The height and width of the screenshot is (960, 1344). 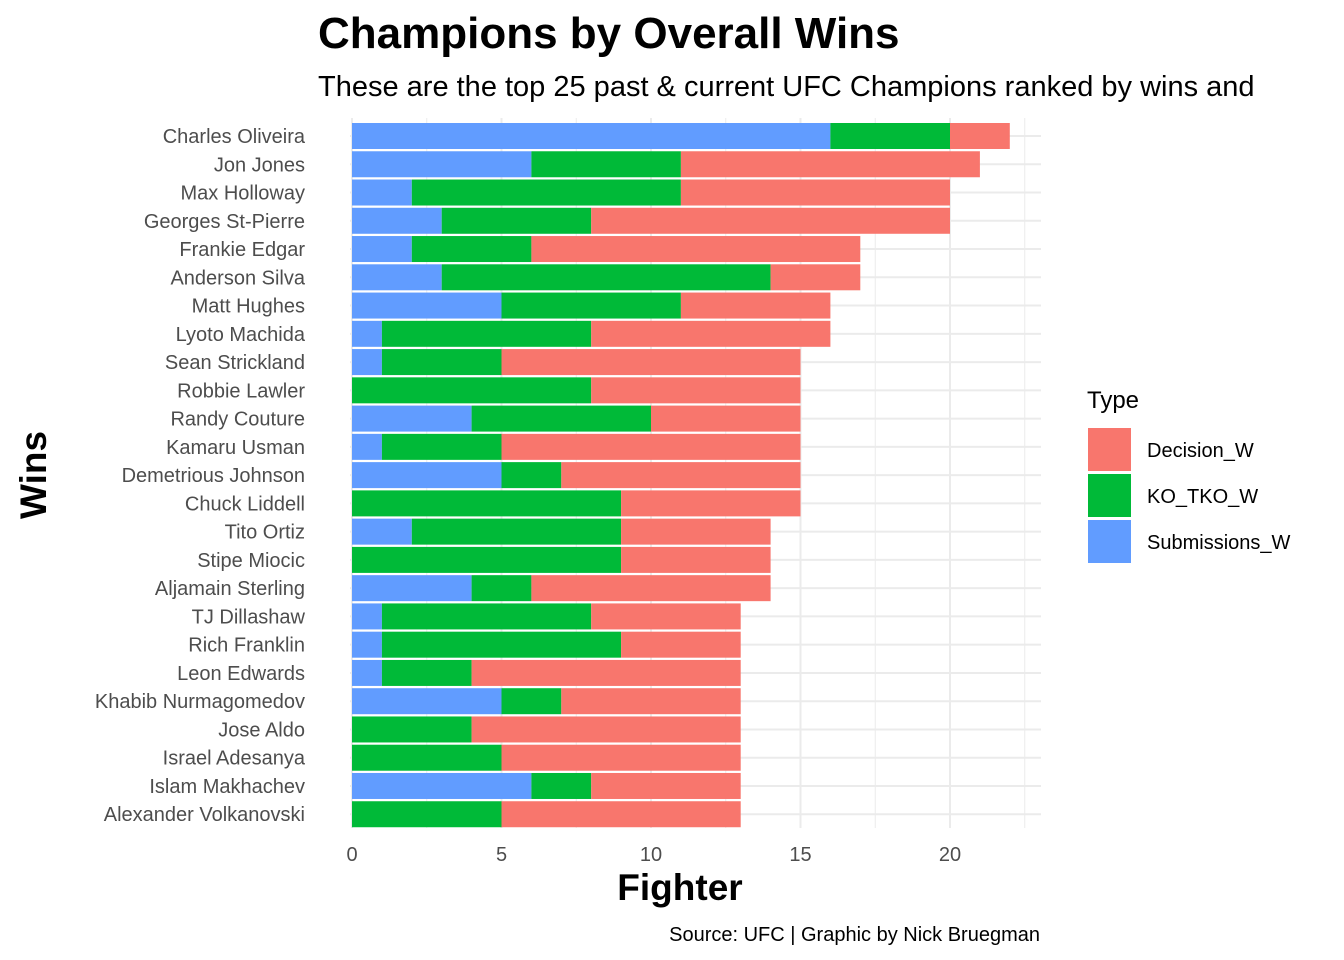 I want to click on legend: Type Decision_W KO_TKO_W Submissions_W, so click(x=1189, y=475).